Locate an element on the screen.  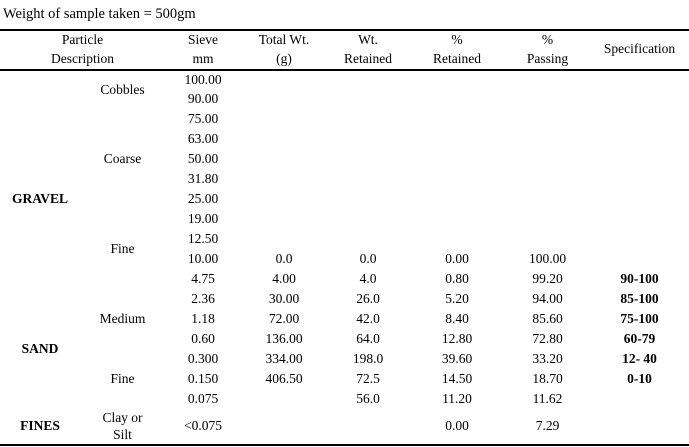
specification-cell: 60-79 is located at coordinates (639, 339).